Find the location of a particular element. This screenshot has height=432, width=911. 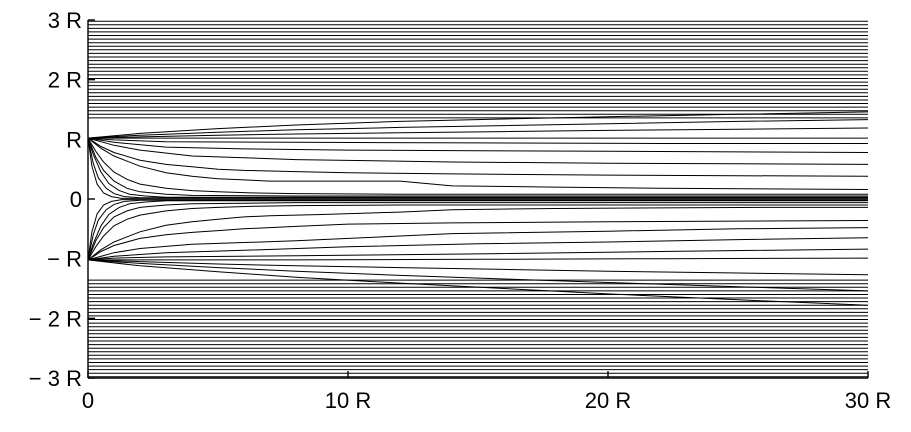

y-tick-label-2: R is located at coordinates (74, 139).